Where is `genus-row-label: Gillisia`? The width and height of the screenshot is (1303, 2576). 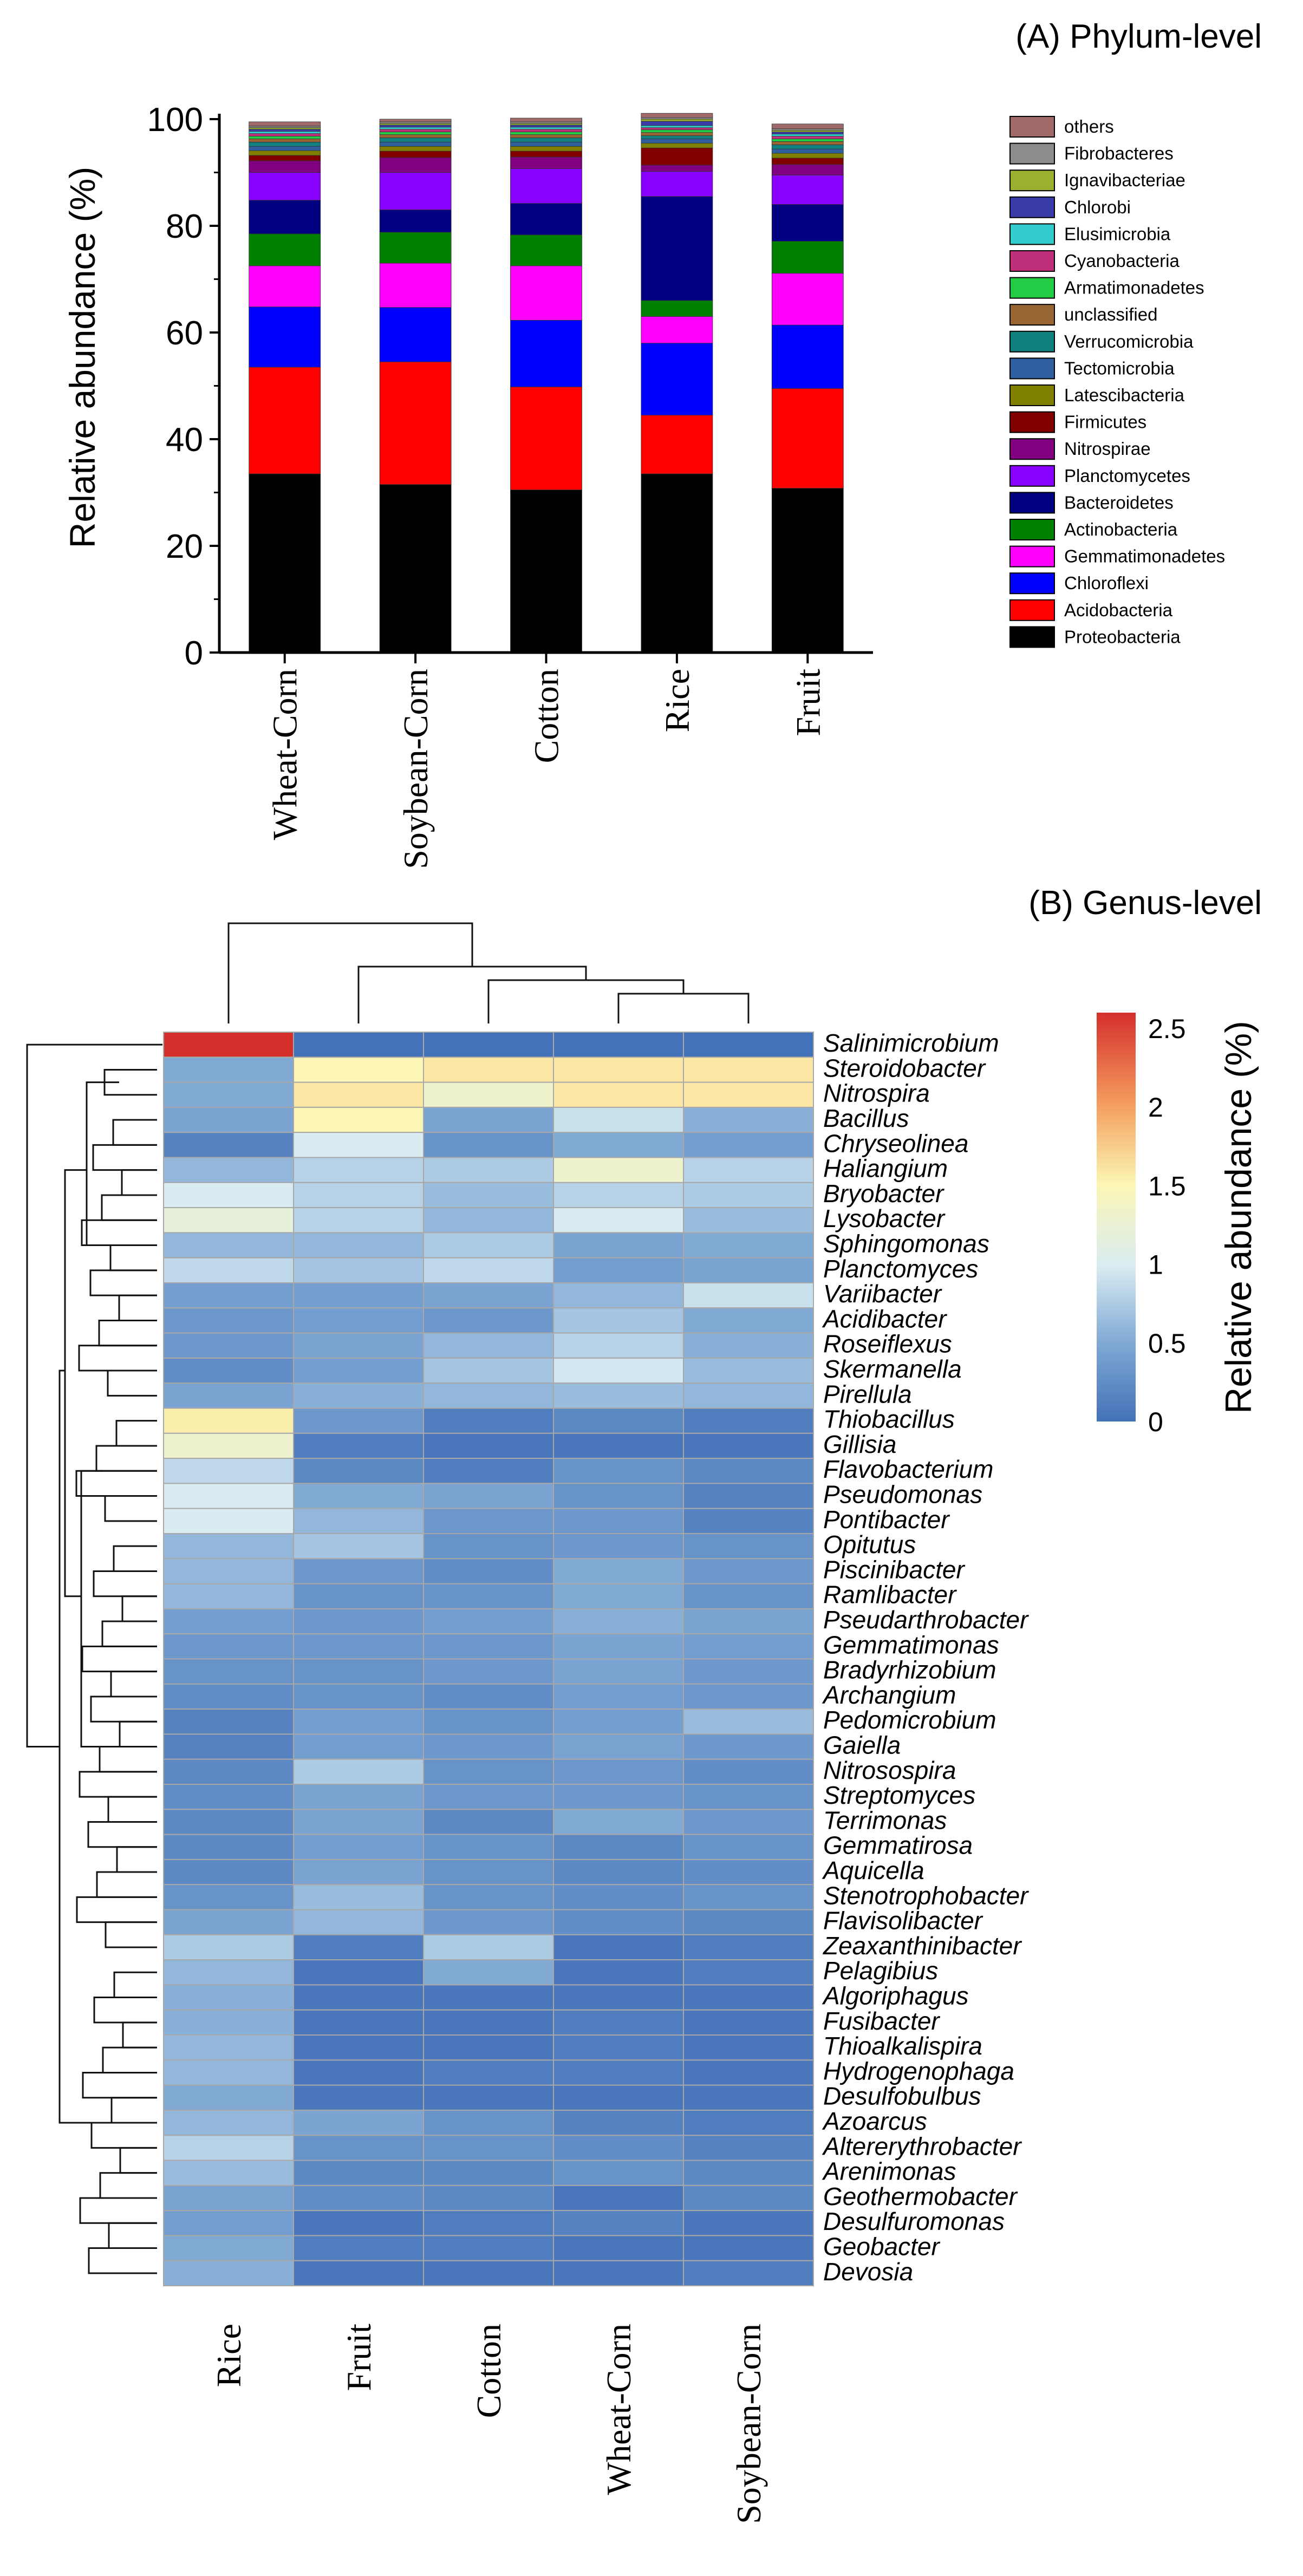
genus-row-label: Gillisia is located at coordinates (859, 1444).